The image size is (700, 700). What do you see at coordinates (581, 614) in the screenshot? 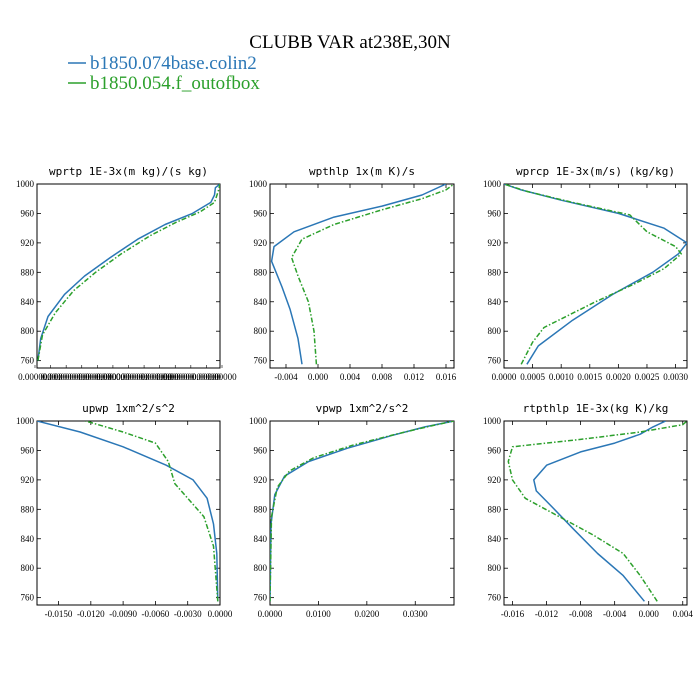
I see `x-tick-label: -0.008` at bounding box center [581, 614].